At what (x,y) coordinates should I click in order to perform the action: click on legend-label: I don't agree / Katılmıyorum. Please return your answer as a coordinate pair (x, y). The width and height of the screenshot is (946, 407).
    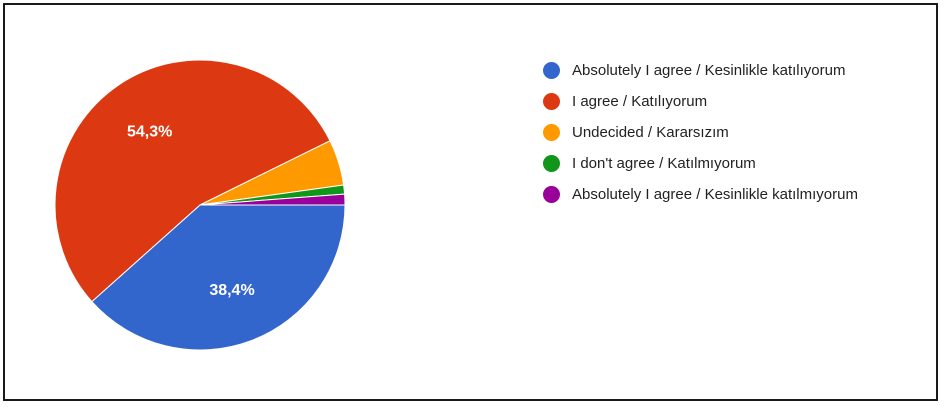
    Looking at the image, I should click on (664, 163).